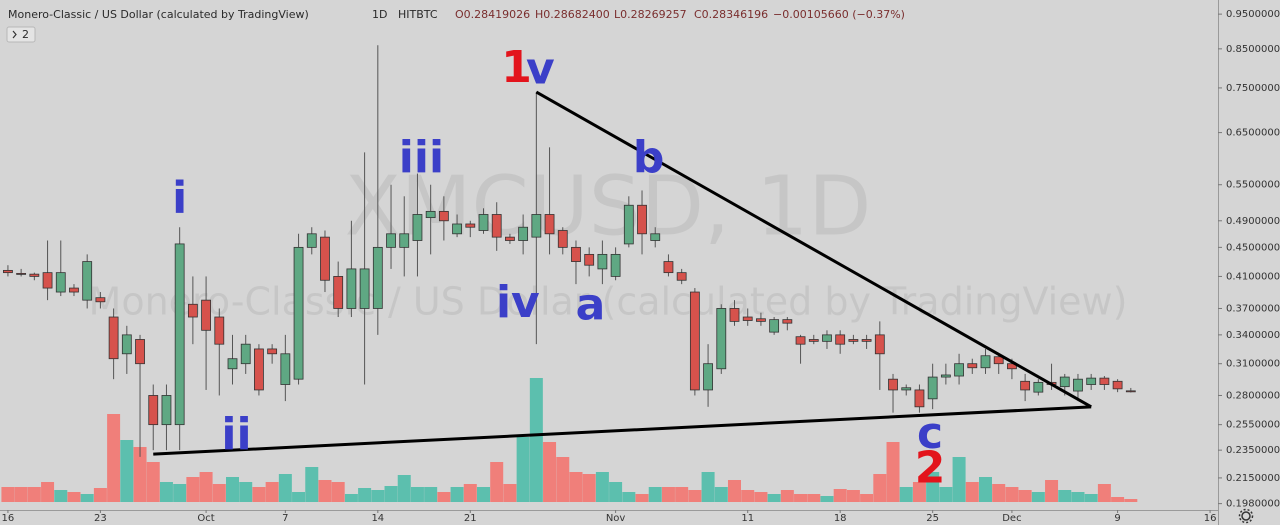 This screenshot has width=1280, height=525. Describe the element at coordinates (540, 69) in the screenshot. I see `wave-label: v` at that location.